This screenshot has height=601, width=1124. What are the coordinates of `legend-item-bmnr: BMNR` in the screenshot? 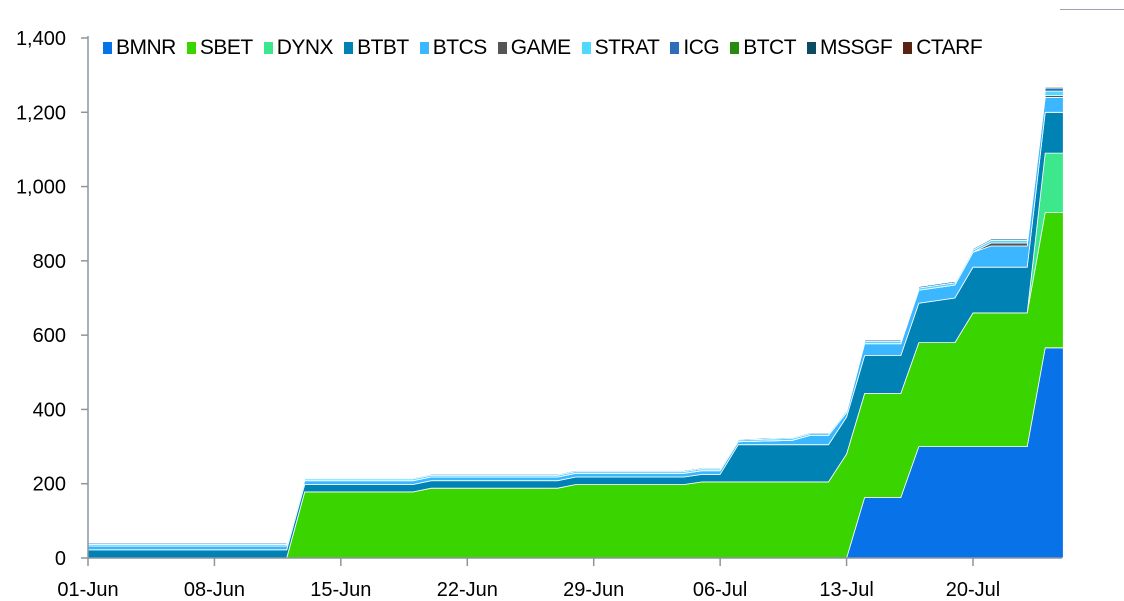 It's located at (139, 48).